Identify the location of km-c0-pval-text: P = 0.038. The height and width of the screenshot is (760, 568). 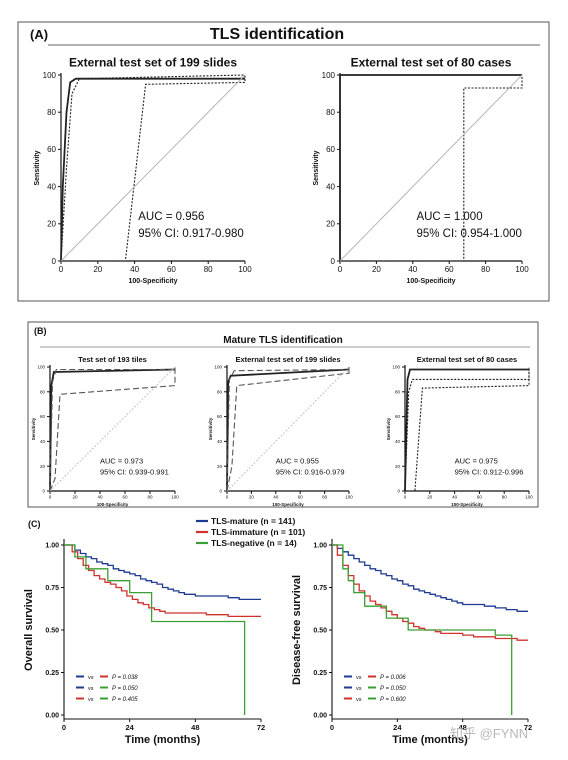
(125, 678).